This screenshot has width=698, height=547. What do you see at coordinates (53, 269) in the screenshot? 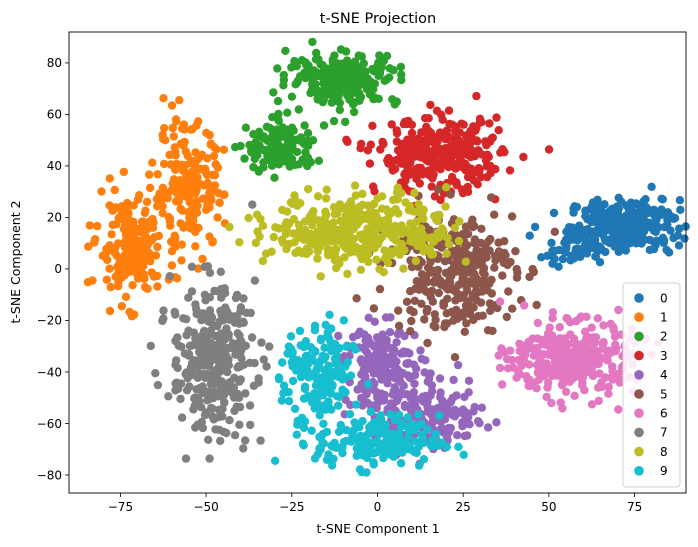
I see `y-axis-ticks: −80 −60 −40 −20 0 20 40 60 80` at bounding box center [53, 269].